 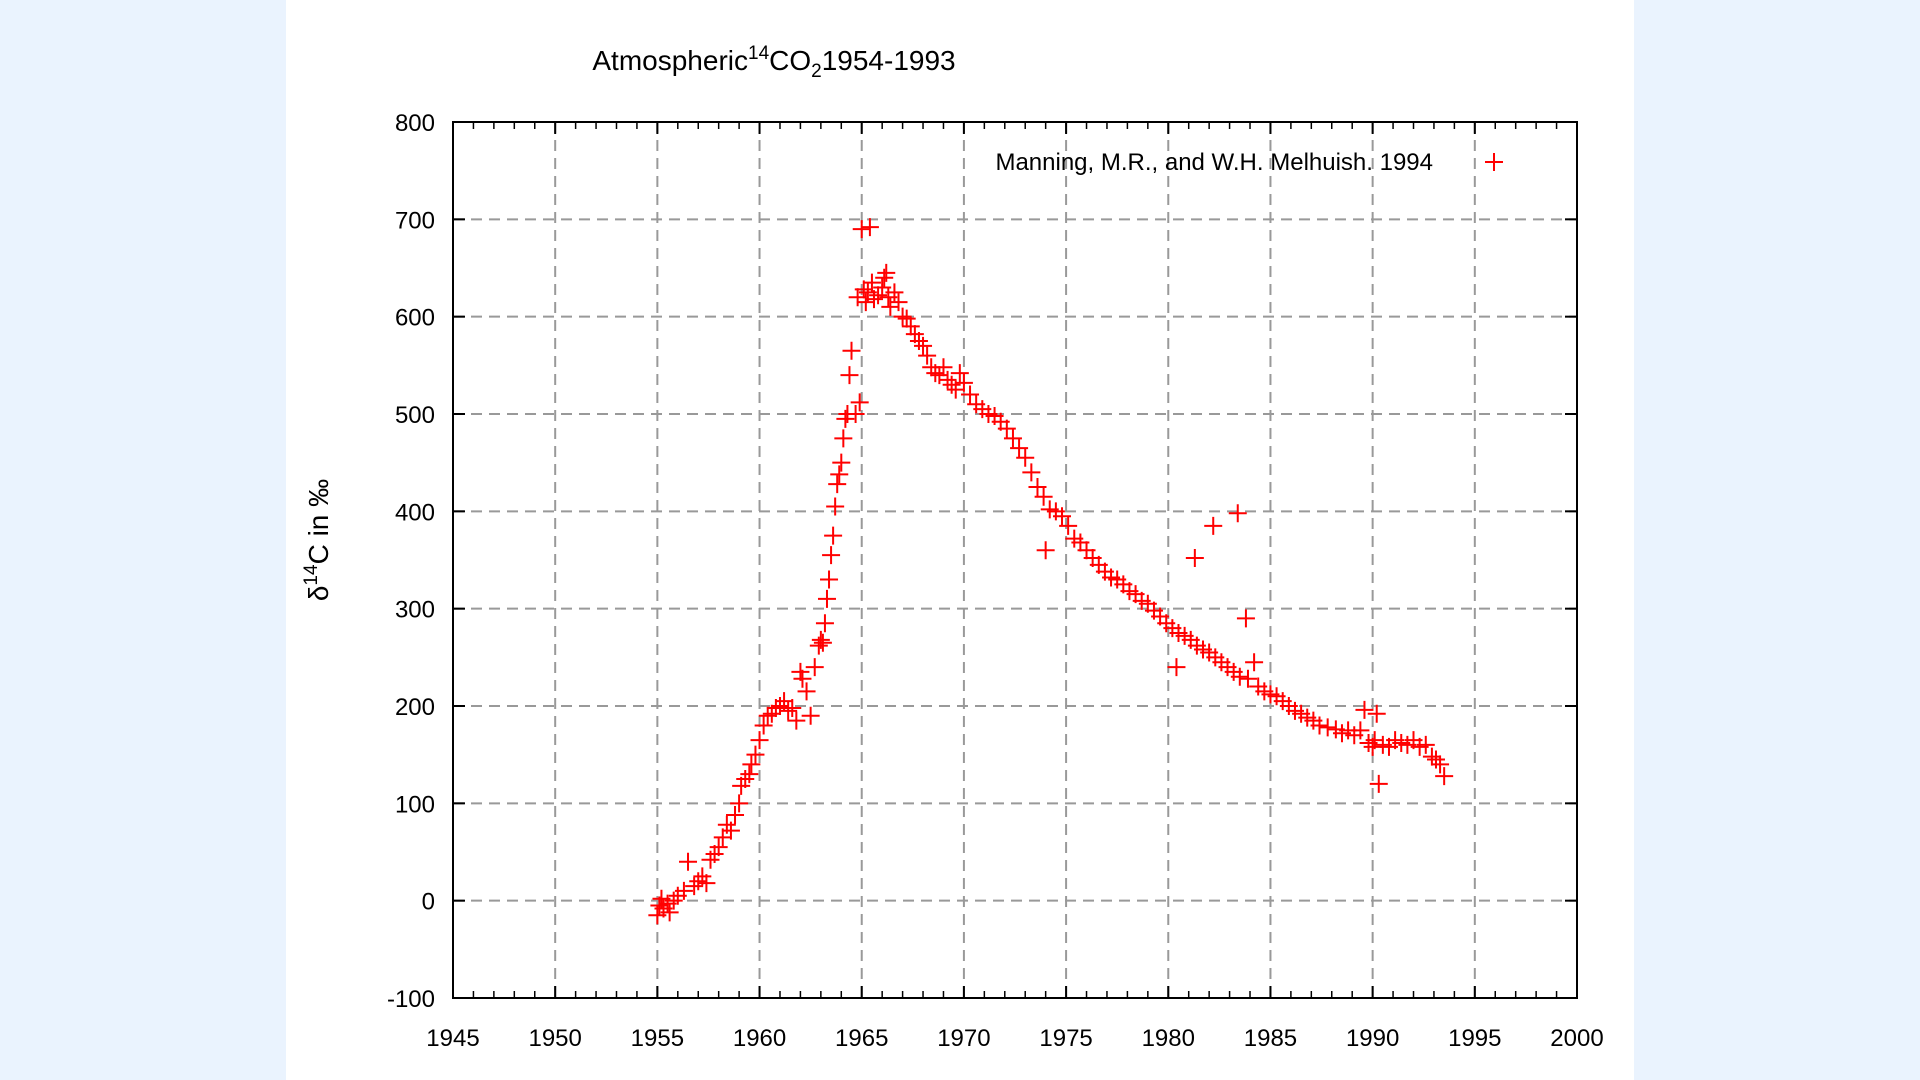 I want to click on y-tick-label: 400, so click(x=415, y=512).